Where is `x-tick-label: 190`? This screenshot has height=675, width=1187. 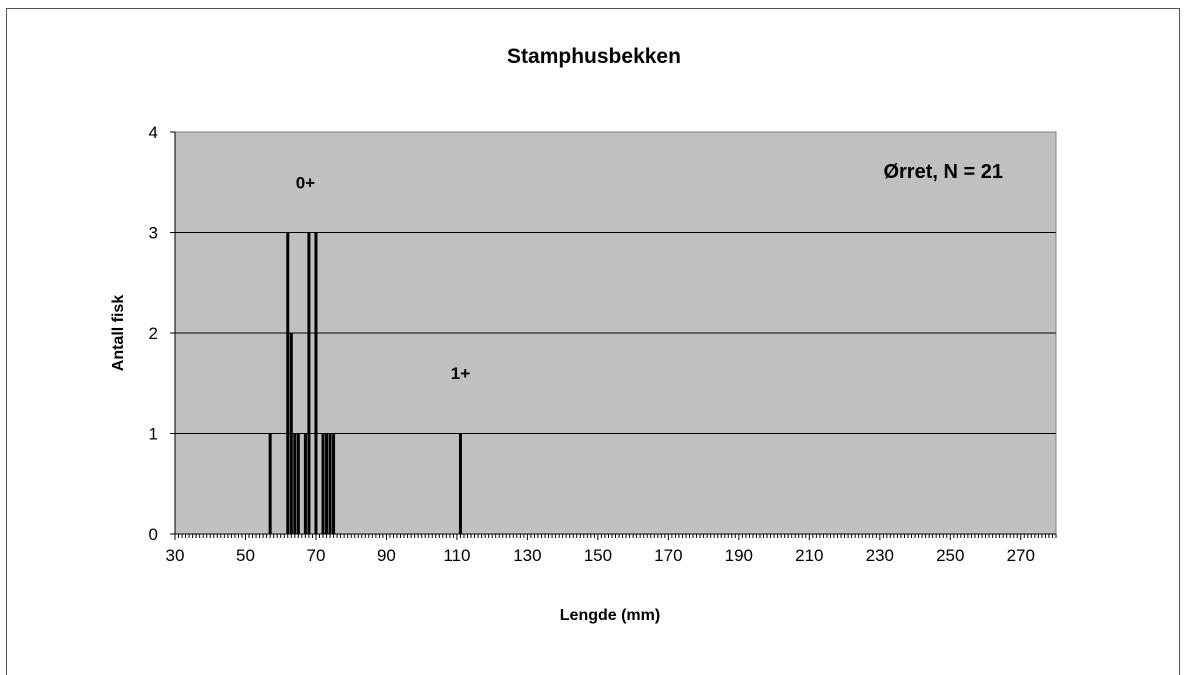 x-tick-label: 190 is located at coordinates (739, 555).